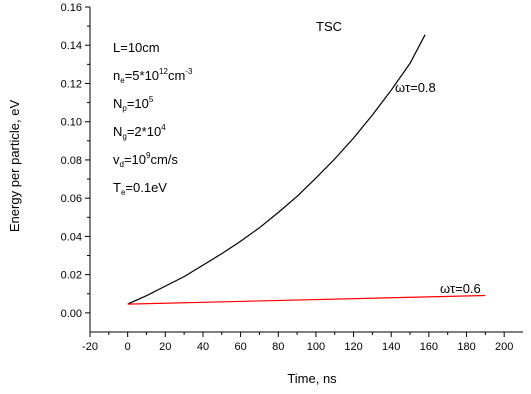 The height and width of the screenshot is (394, 531). Describe the element at coordinates (312, 378) in the screenshot. I see `x-axis-title: Time, ns` at that location.